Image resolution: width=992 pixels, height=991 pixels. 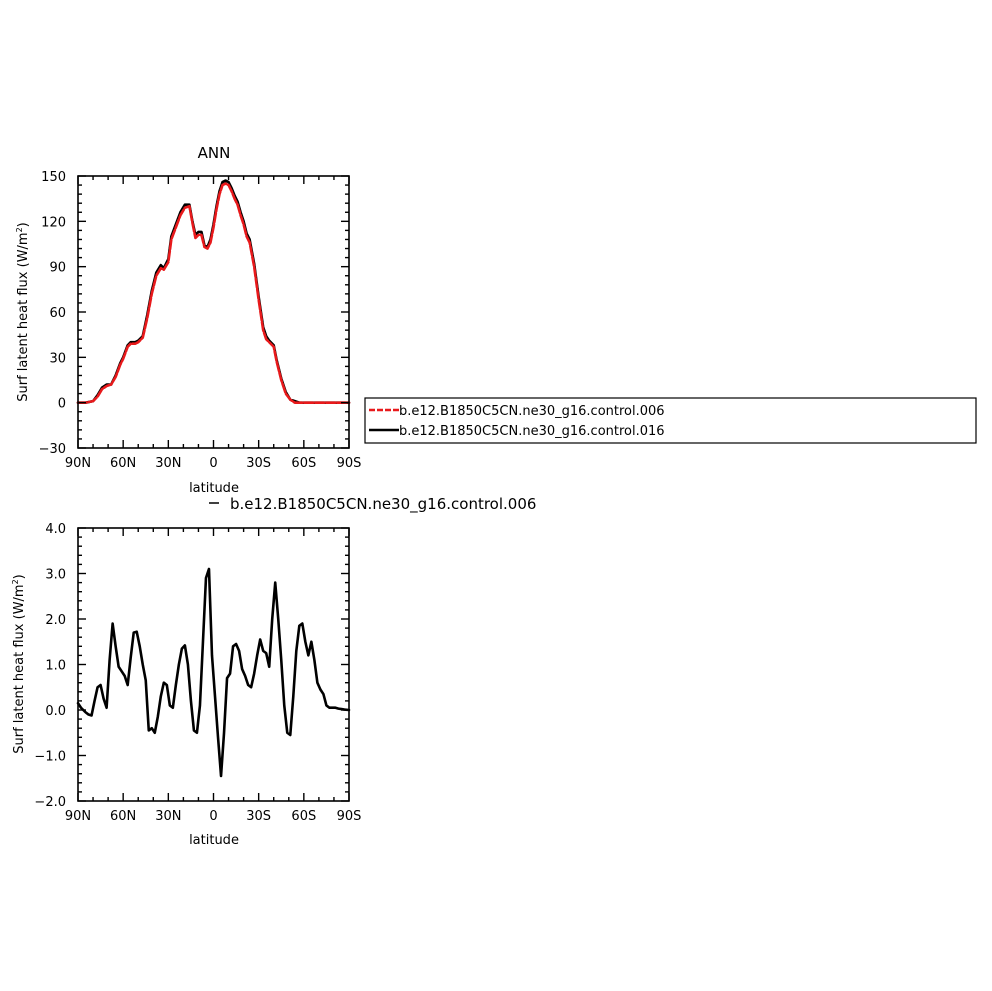 I want to click on x-axis-label-bottom: latitude, so click(x=214, y=840).